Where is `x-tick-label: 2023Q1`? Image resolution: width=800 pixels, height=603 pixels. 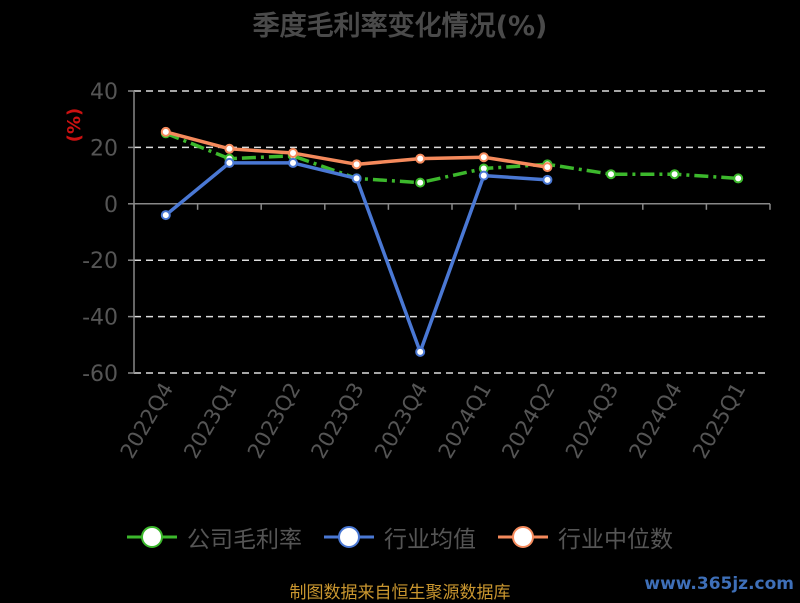
x-tick-label: 2023Q1 is located at coordinates (210, 421).